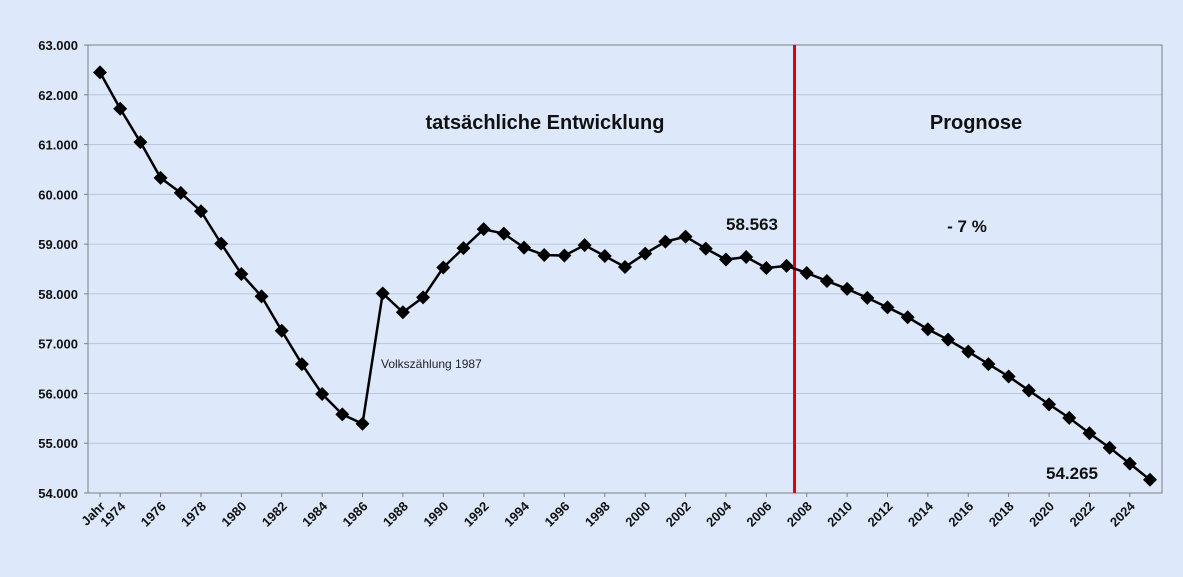 This screenshot has width=1183, height=577. I want to click on x-tick-label: 1982, so click(274, 514).